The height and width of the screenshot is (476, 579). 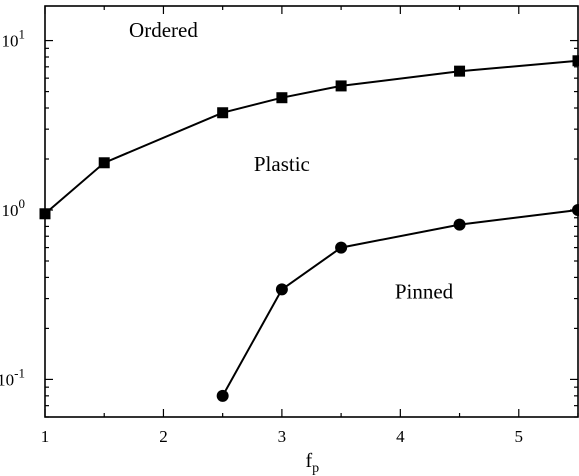 What do you see at coordinates (163, 30) in the screenshot?
I see `region-label-ordered: Ordered` at bounding box center [163, 30].